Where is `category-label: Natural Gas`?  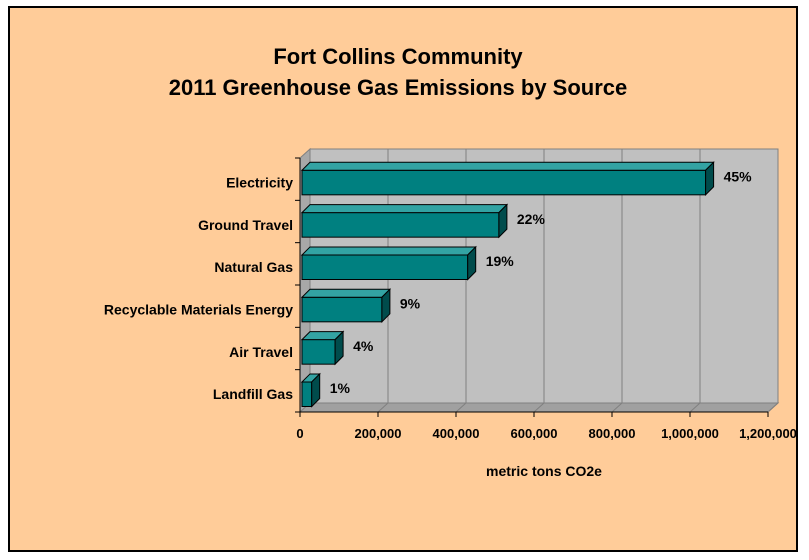 category-label: Natural Gas is located at coordinates (253, 267).